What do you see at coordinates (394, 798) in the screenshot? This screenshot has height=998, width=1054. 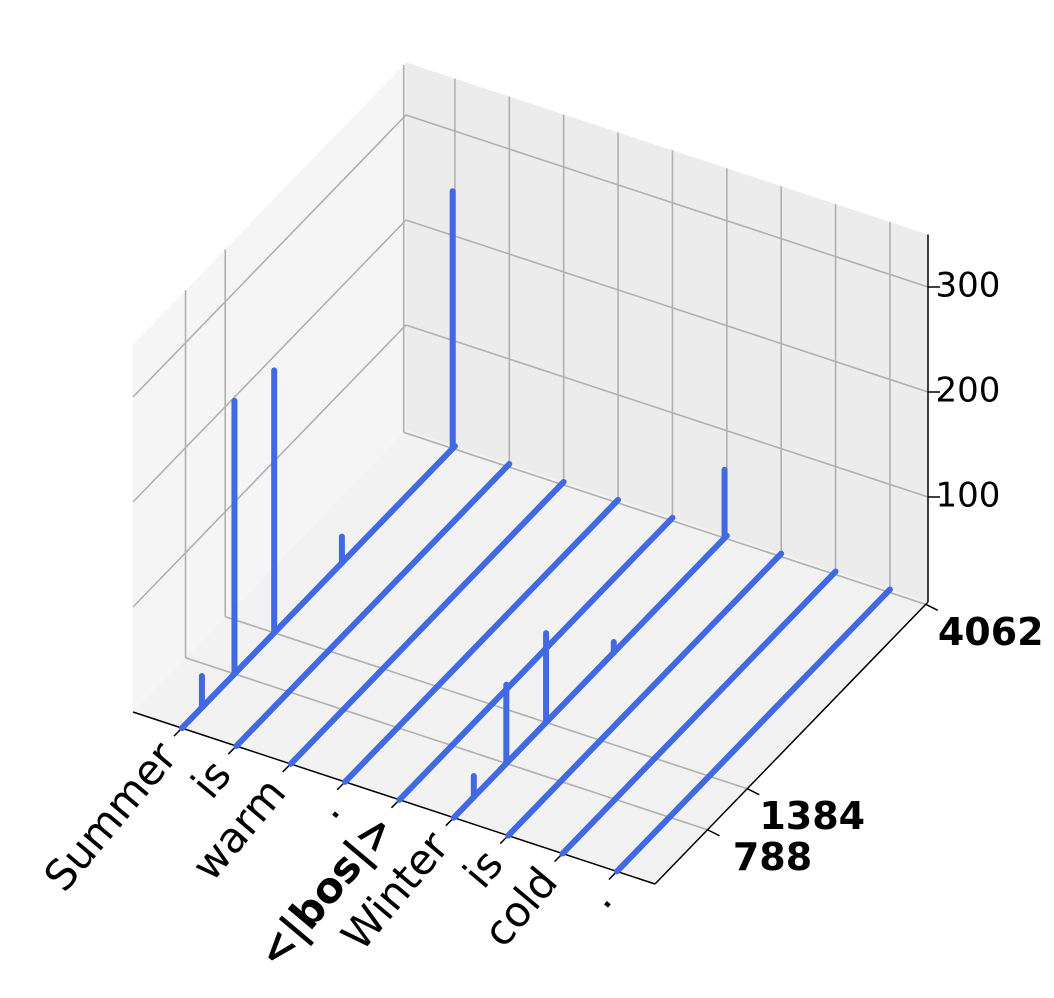 I see `x-axis` at bounding box center [394, 798].